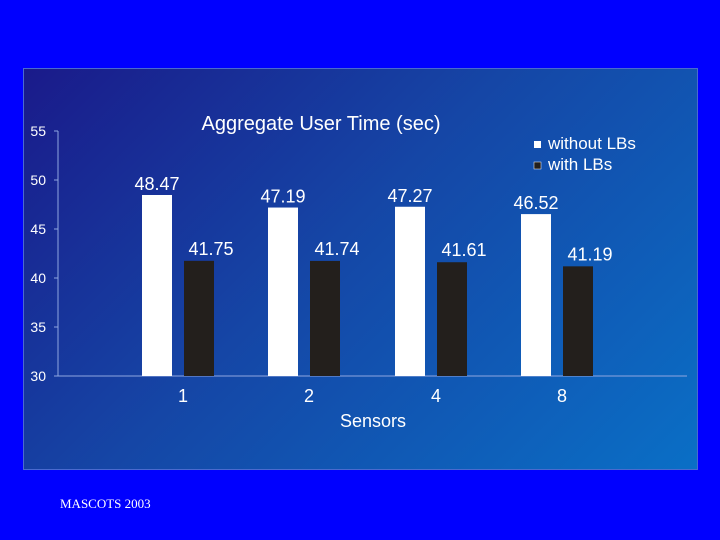  Describe the element at coordinates (373, 421) in the screenshot. I see `x-axis-label: Sensors` at that location.